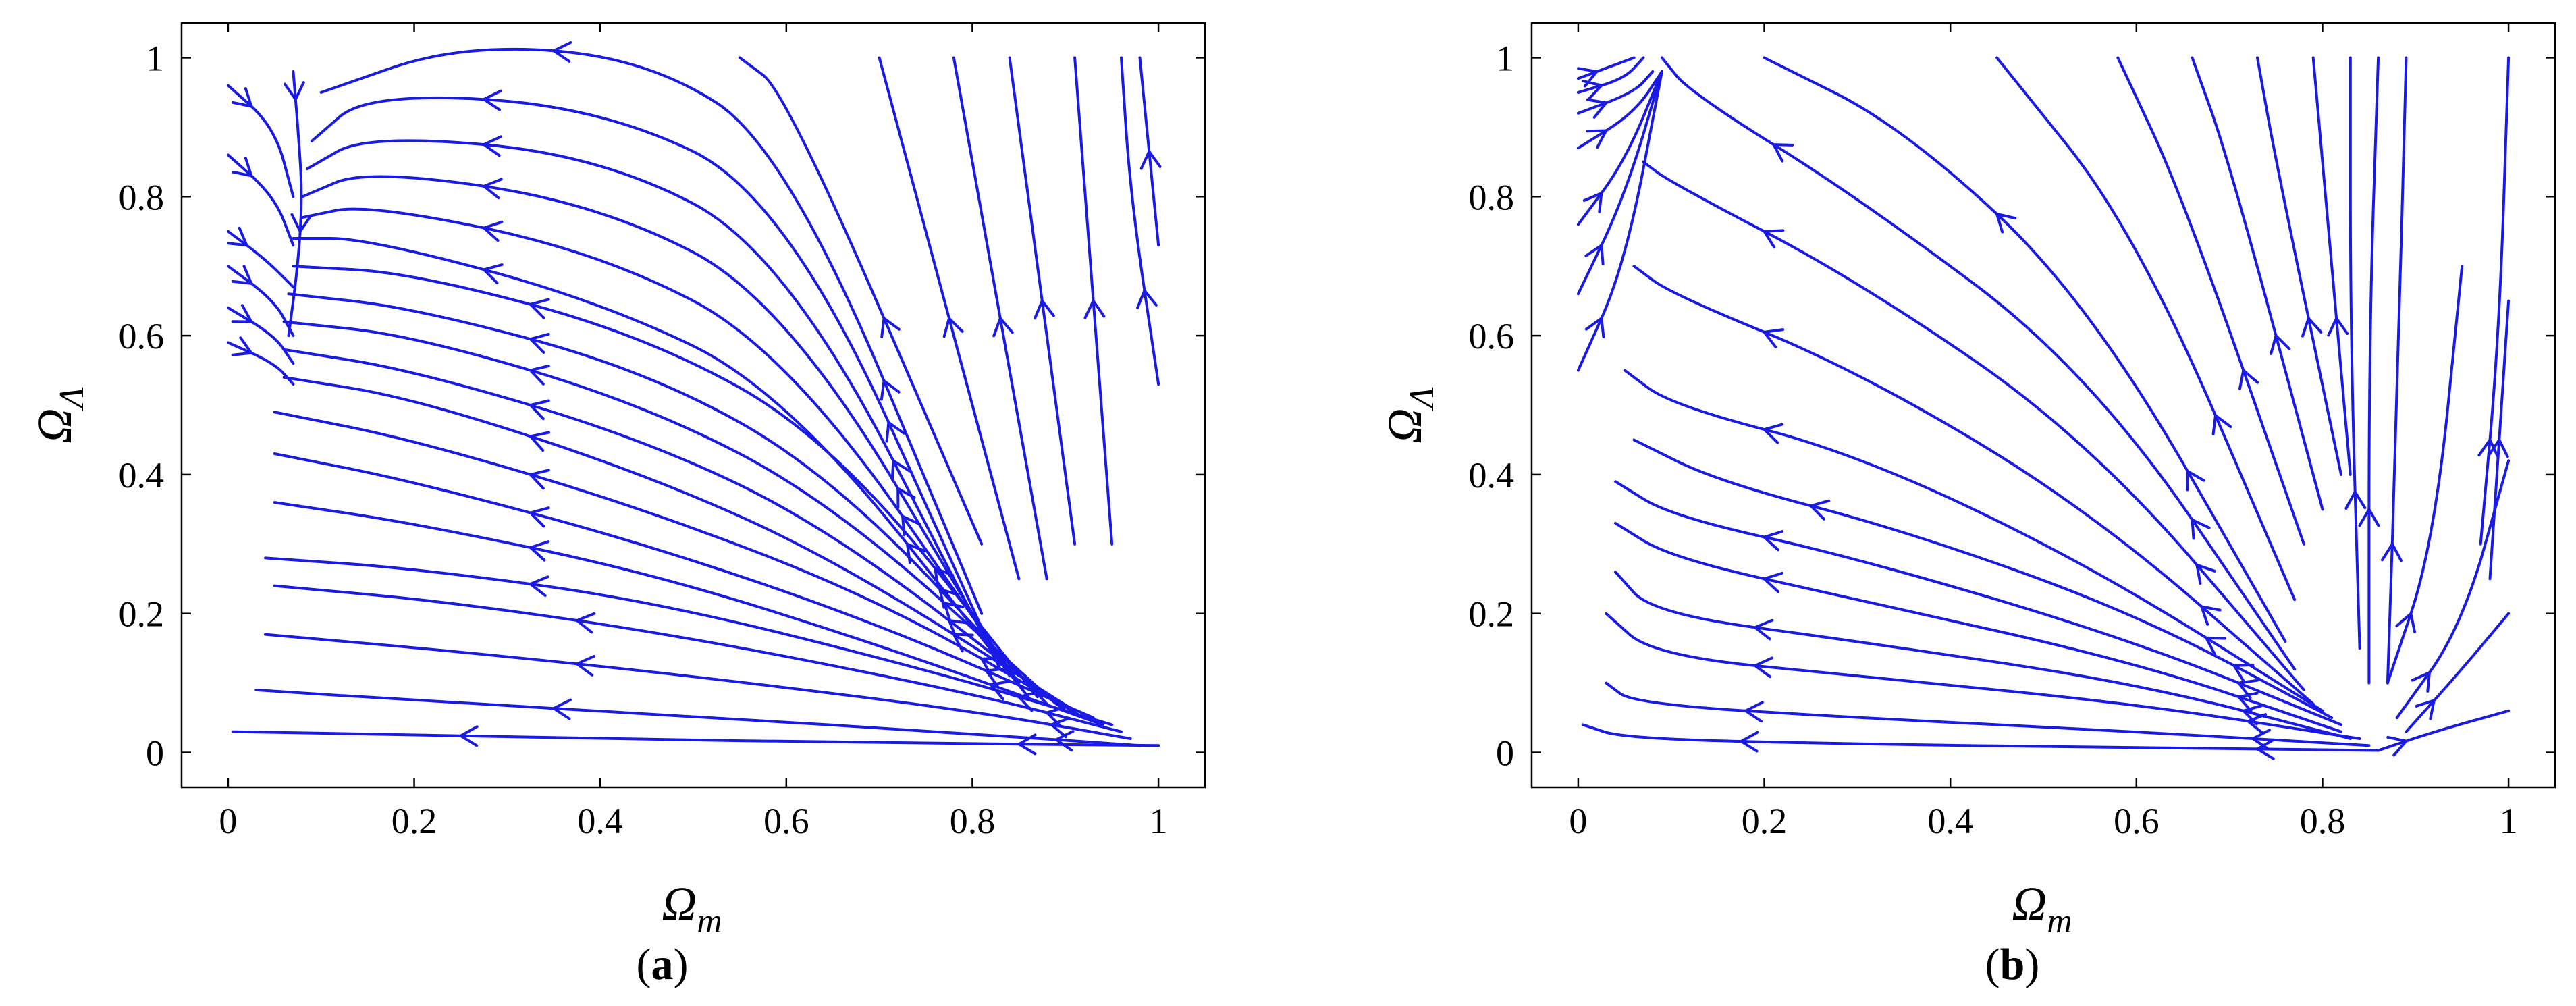 The width and height of the screenshot is (2576, 1006). What do you see at coordinates (142, 336) in the screenshot?
I see `panel-a-ytick-label-3: 0.6` at bounding box center [142, 336].